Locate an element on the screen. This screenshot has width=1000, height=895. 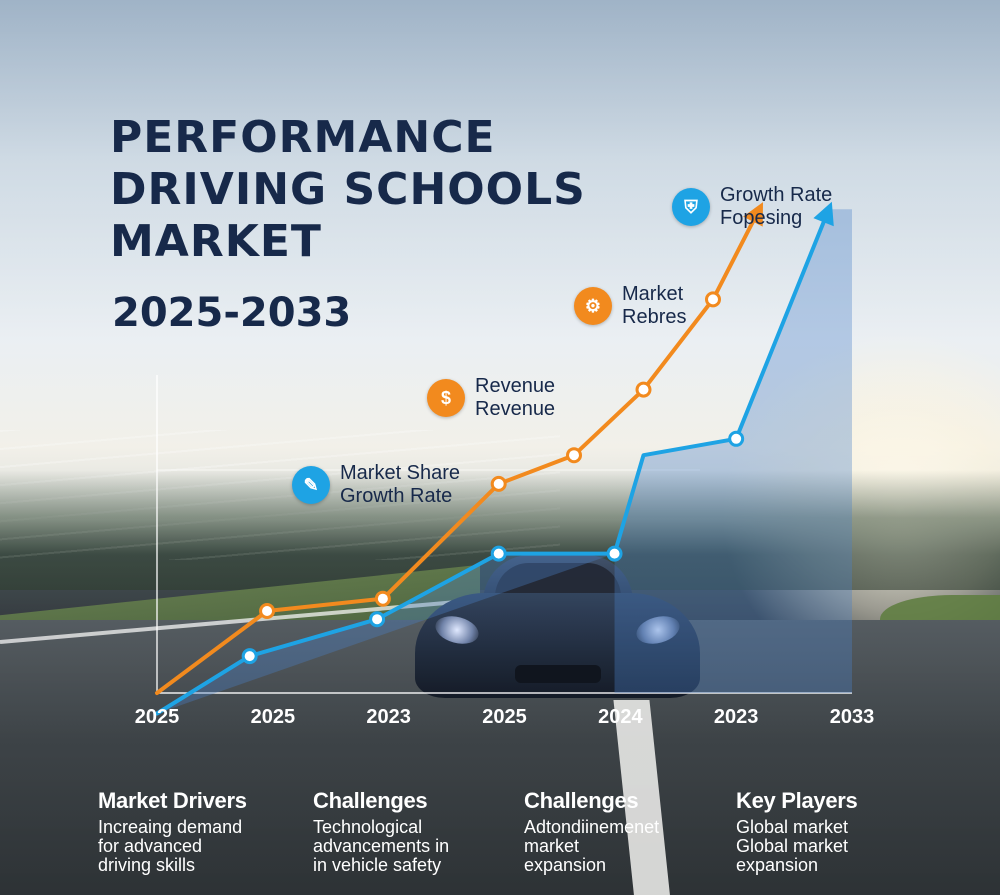
page-title: PERFORMANCE DRIVING SCHOOLS MARKET is located at coordinates (370, 190).